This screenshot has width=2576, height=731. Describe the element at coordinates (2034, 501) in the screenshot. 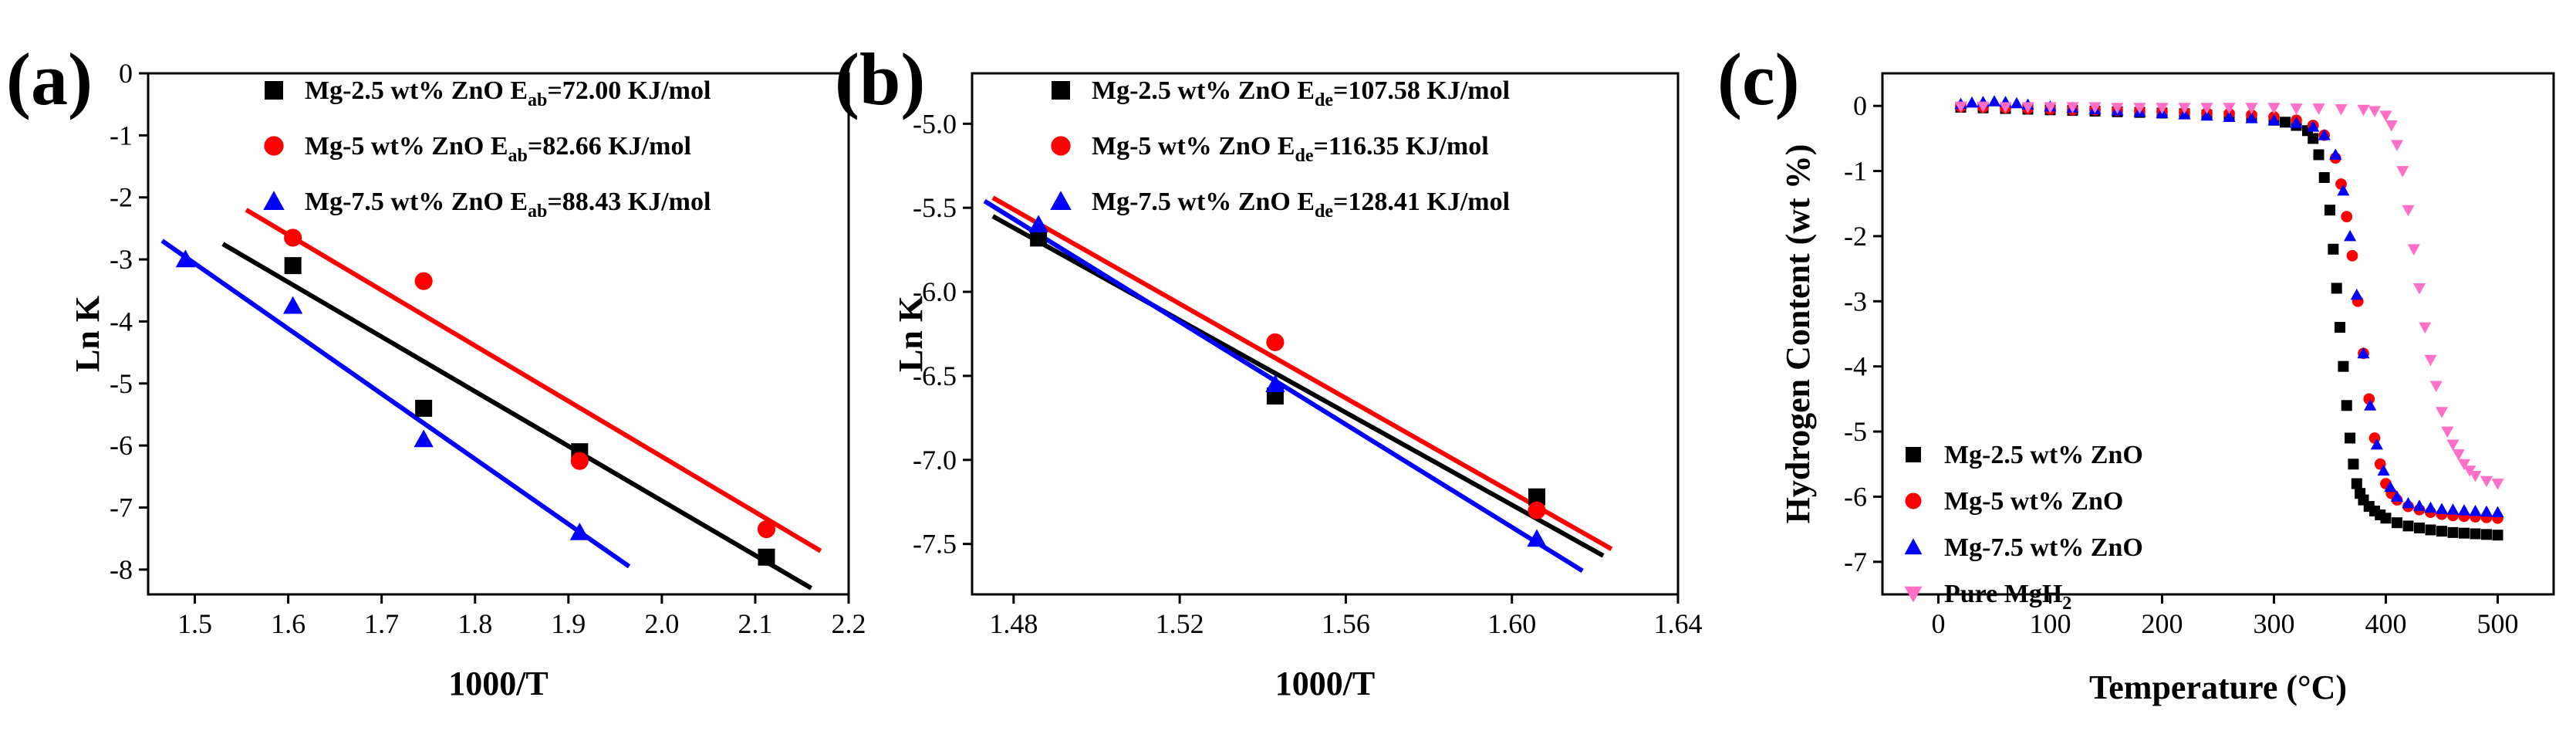

I see `legend-entry: Mg-5 wt% ZnO` at that location.